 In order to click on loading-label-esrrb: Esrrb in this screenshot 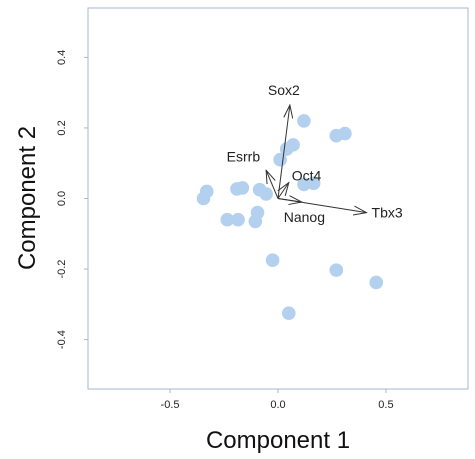, I will do `click(244, 156)`.